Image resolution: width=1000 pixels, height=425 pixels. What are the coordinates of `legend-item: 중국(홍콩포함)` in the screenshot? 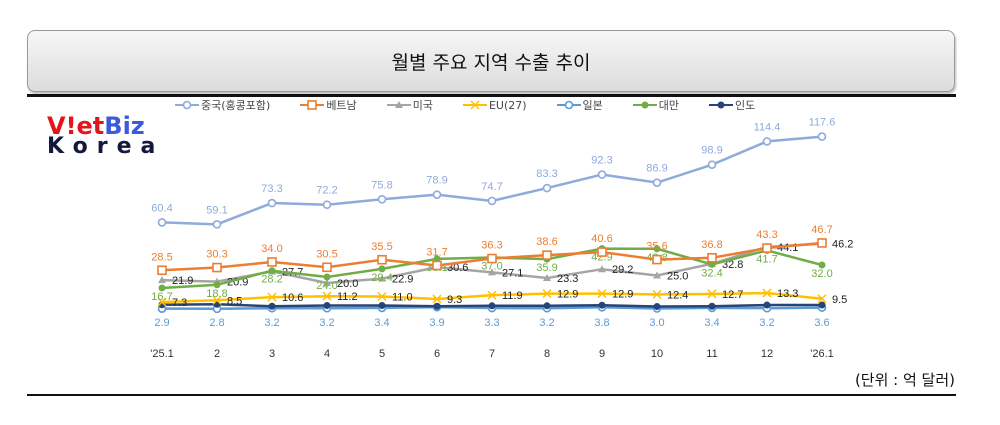 It's located at (222, 105).